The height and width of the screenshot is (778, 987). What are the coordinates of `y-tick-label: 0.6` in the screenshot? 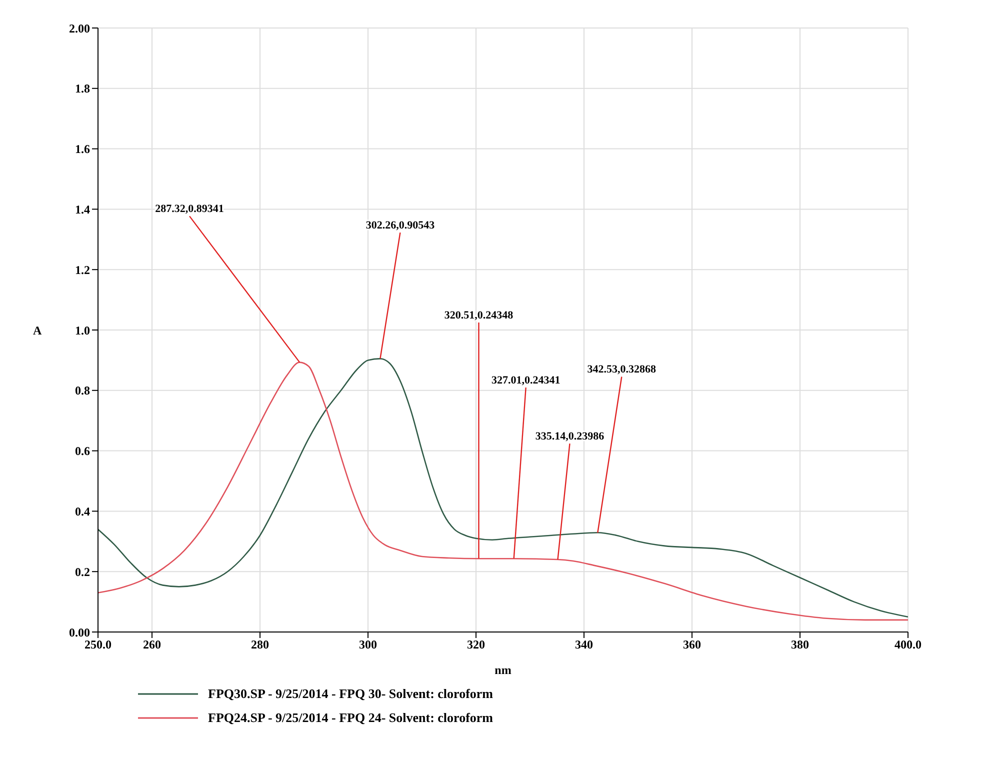 It's located at (82, 451).